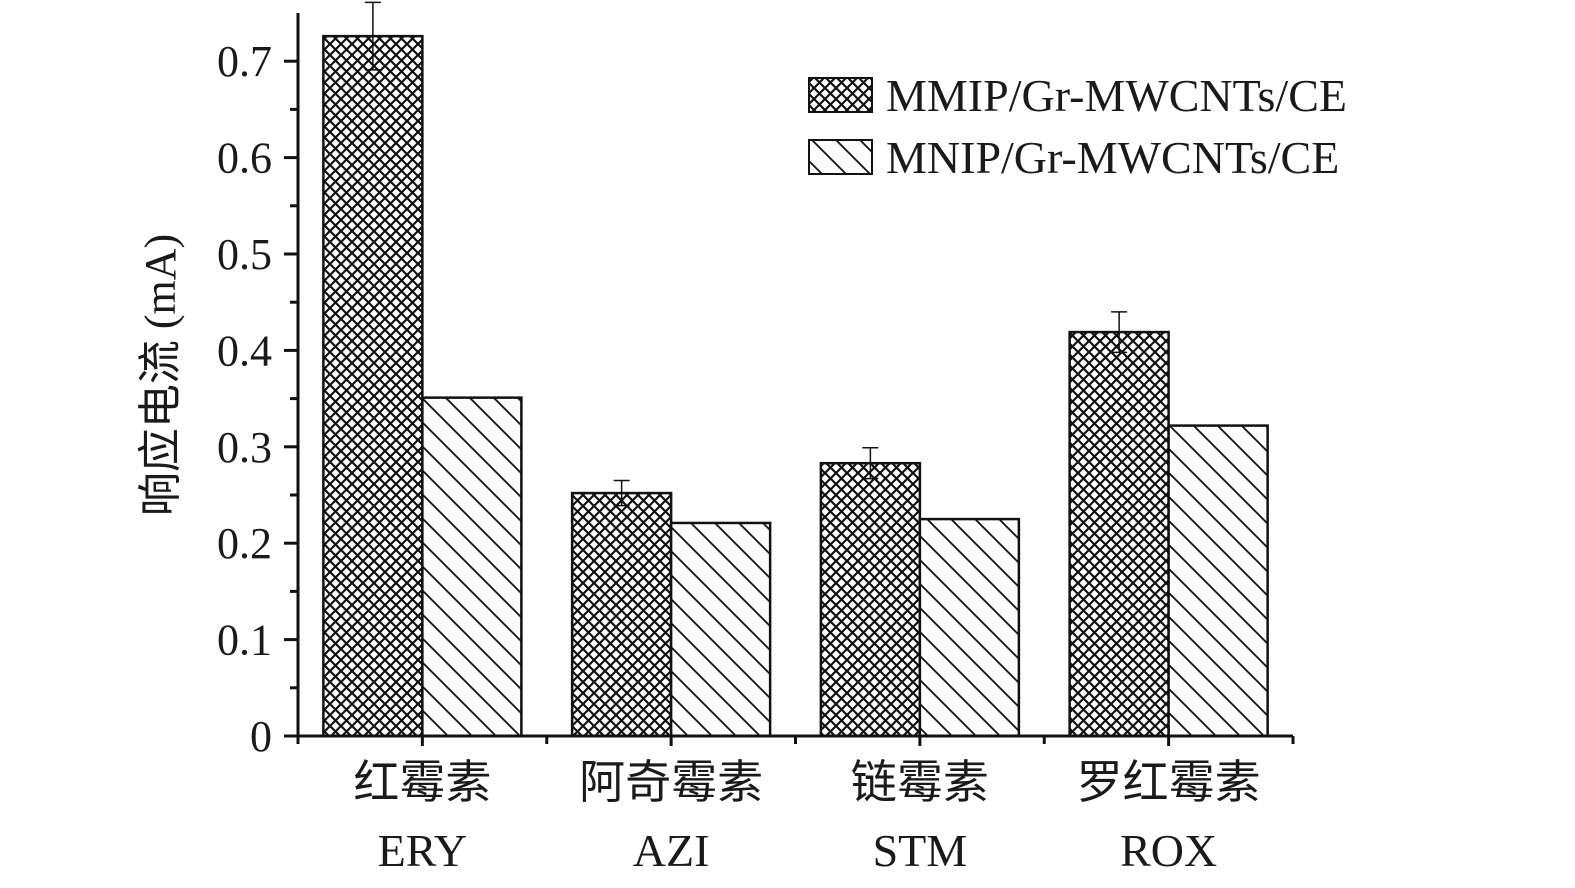  Describe the element at coordinates (422, 850) in the screenshot. I see `x-tick-label-en: ERY` at that location.